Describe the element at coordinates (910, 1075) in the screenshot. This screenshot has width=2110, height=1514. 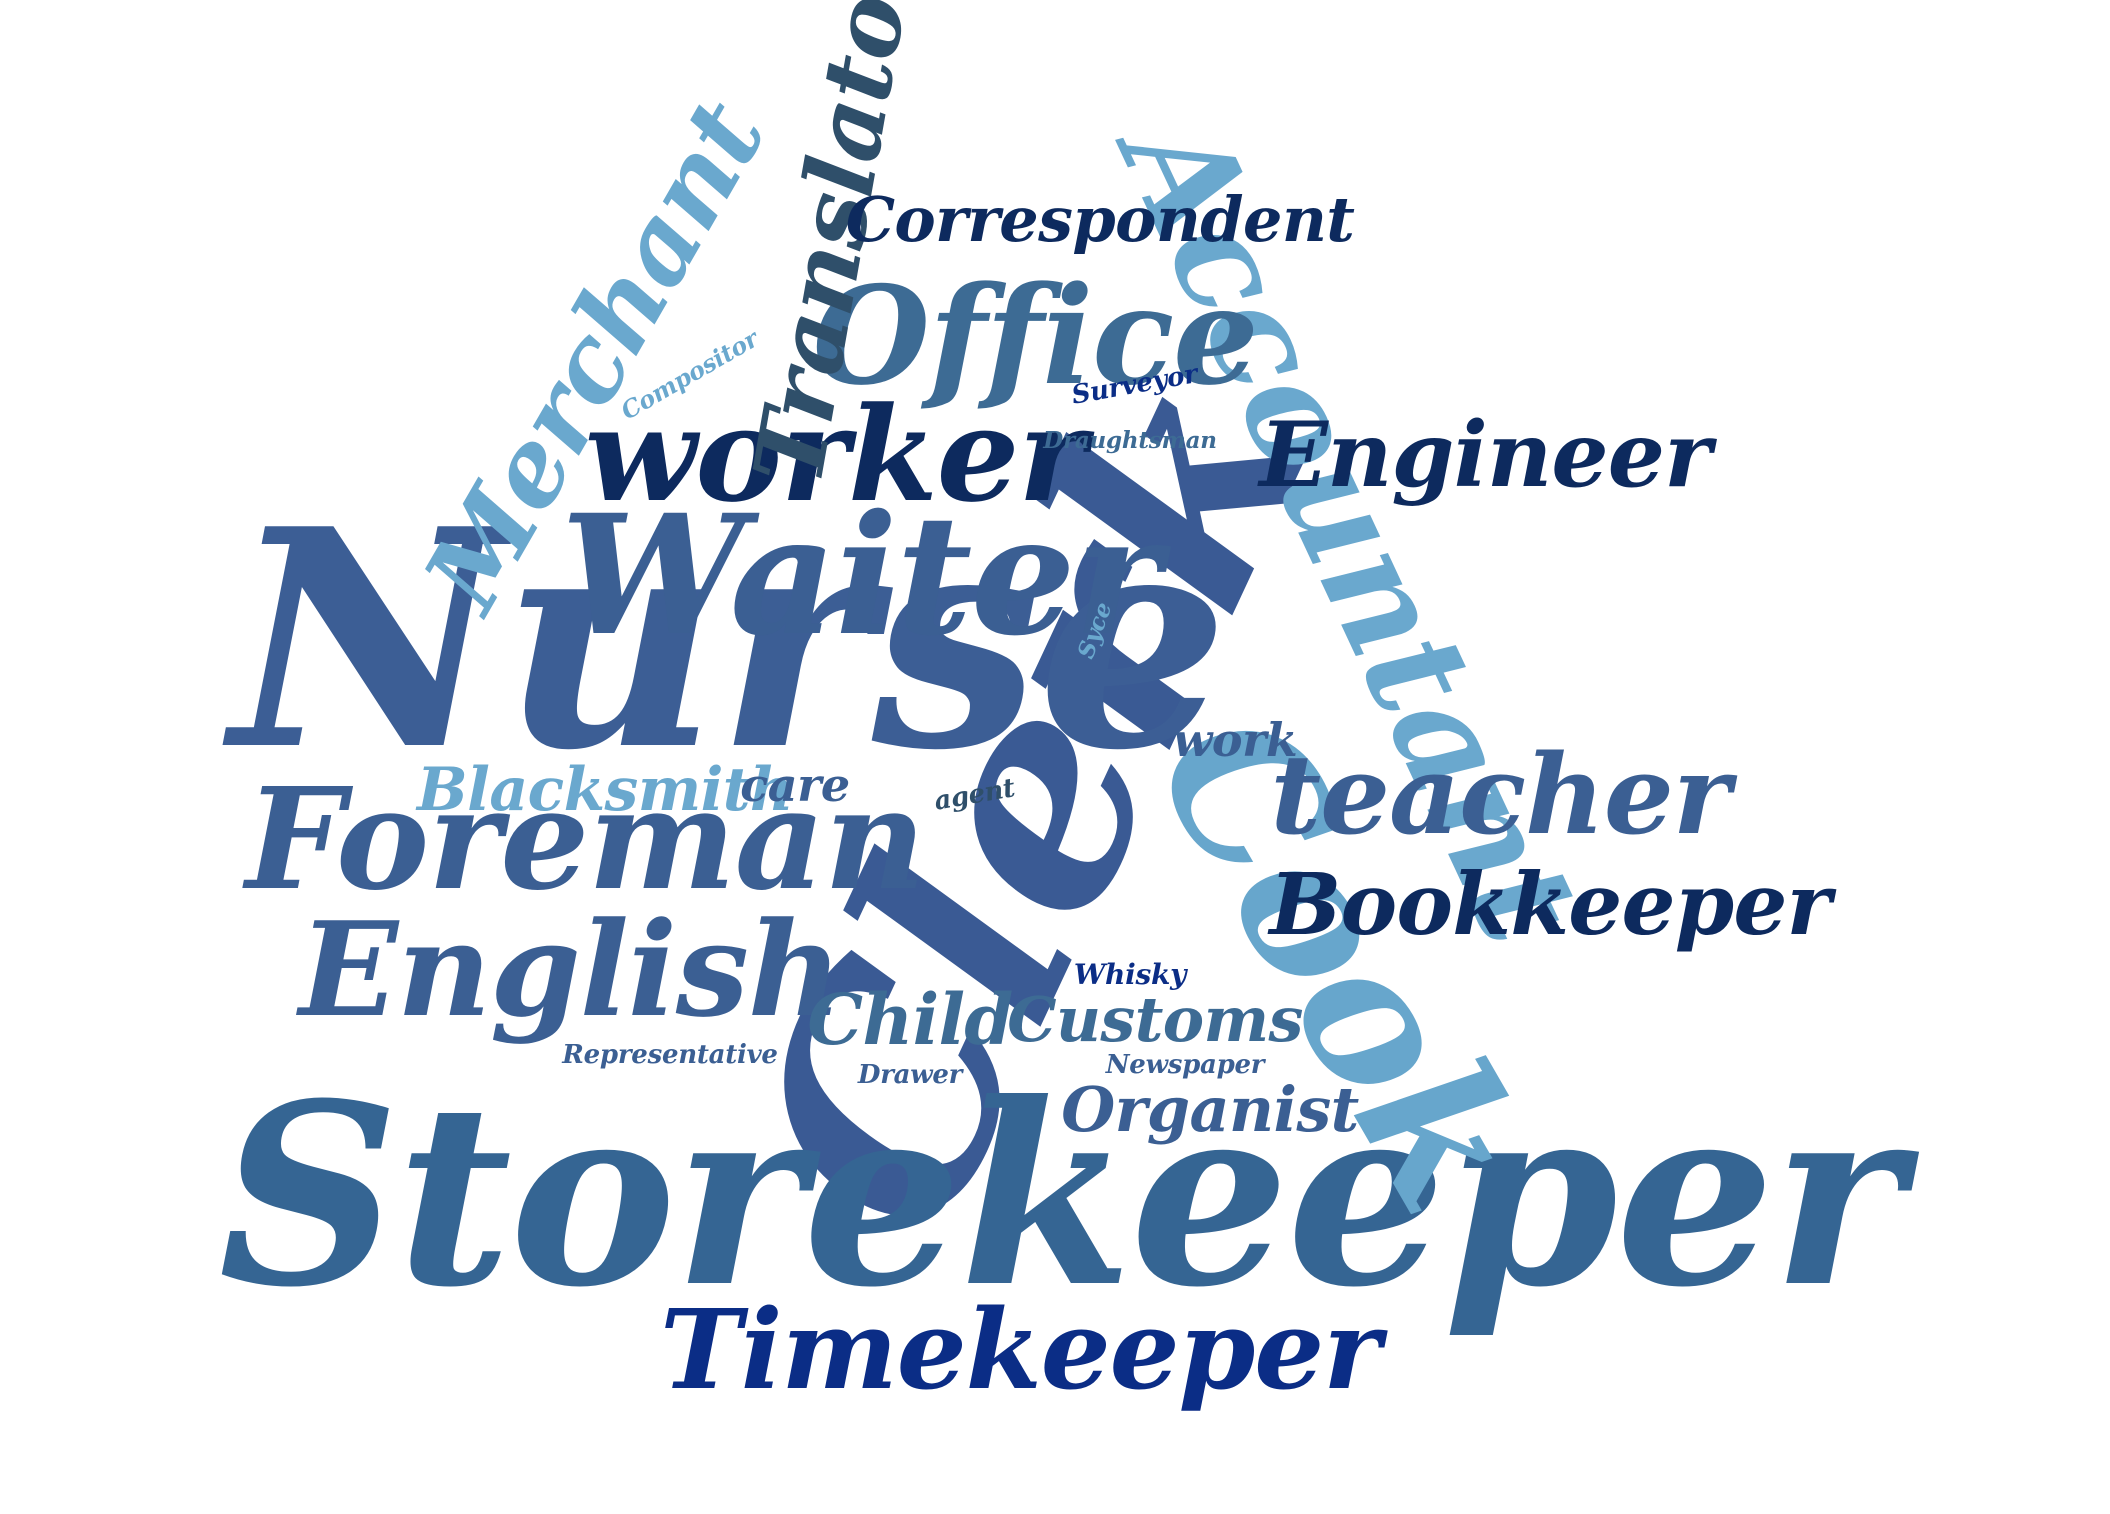
I see `word-drawer: Drawer` at that location.